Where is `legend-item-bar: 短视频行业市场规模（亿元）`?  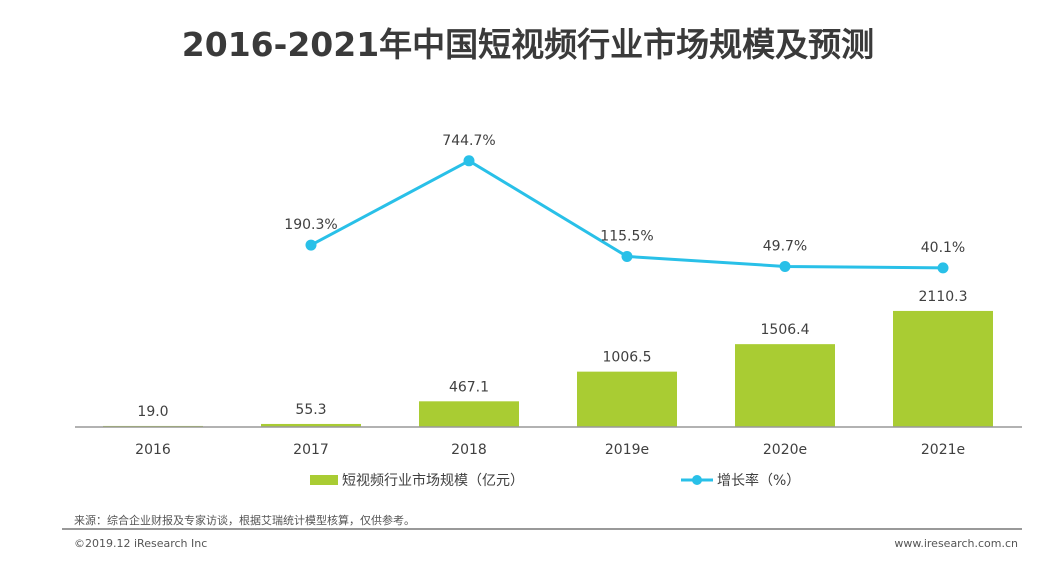 legend-item-bar: 短视频行业市场规模（亿元） is located at coordinates (417, 480).